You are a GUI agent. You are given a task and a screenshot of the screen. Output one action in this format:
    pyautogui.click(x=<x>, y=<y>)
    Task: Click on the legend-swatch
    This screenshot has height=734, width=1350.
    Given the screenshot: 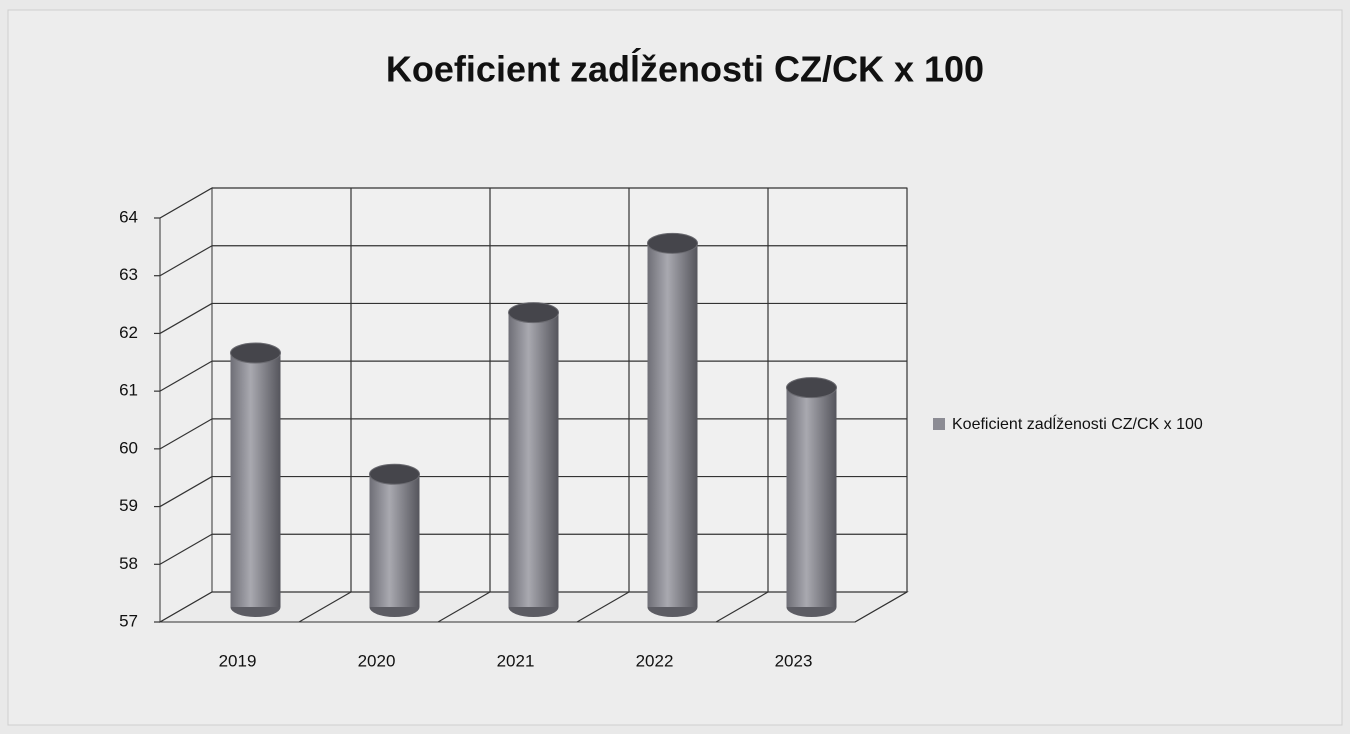 What is the action you would take?
    pyautogui.click(x=939, y=424)
    